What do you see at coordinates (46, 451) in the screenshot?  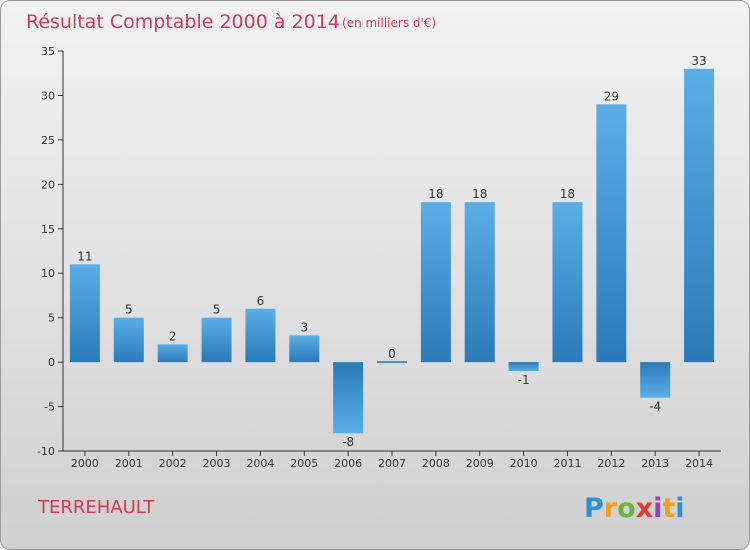 I see `y-tick-label: -10` at bounding box center [46, 451].